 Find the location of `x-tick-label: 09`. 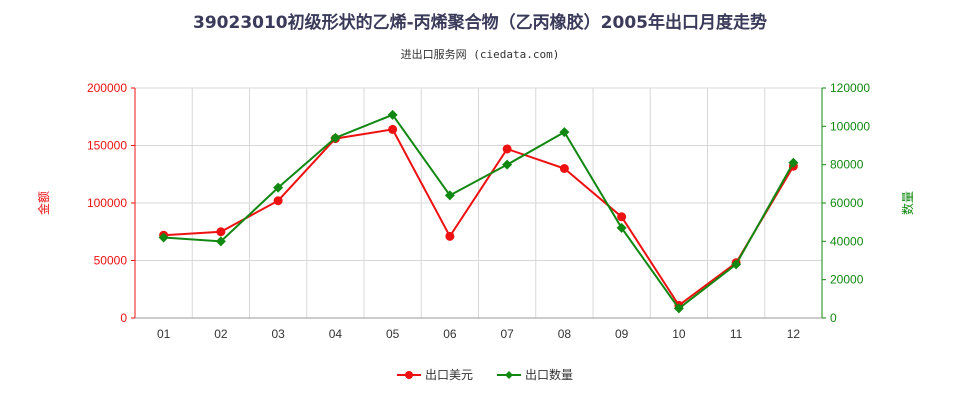

x-tick-label: 09 is located at coordinates (622, 334).